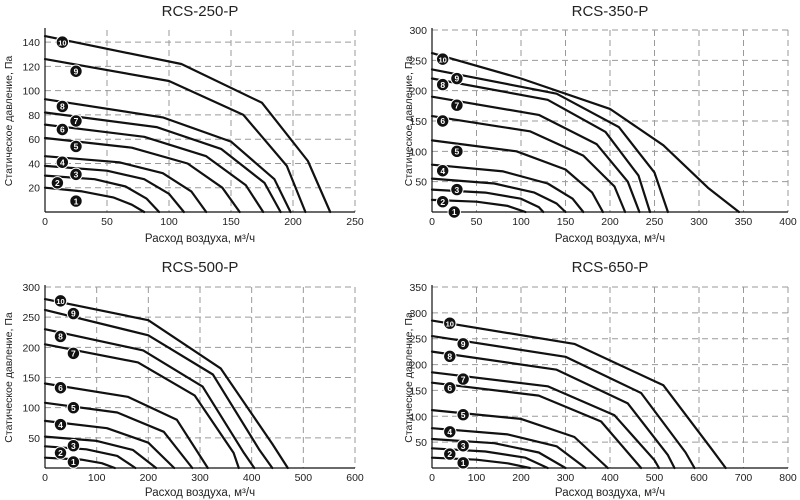 The width and height of the screenshot is (800, 500). What do you see at coordinates (449, 454) in the screenshot?
I see `speed-badge-label: 2` at bounding box center [449, 454].